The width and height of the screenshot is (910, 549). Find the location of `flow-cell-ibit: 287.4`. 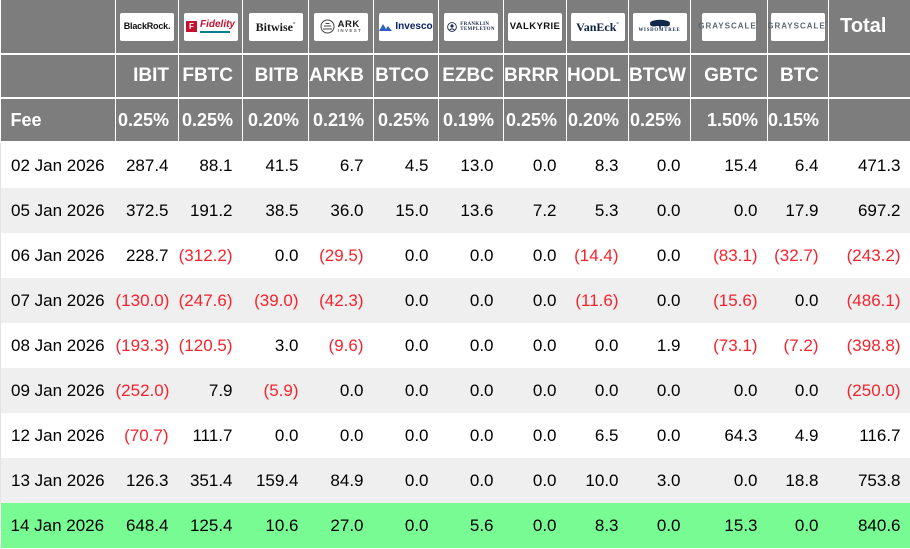

flow-cell-ibit: 287.4 is located at coordinates (147, 165).